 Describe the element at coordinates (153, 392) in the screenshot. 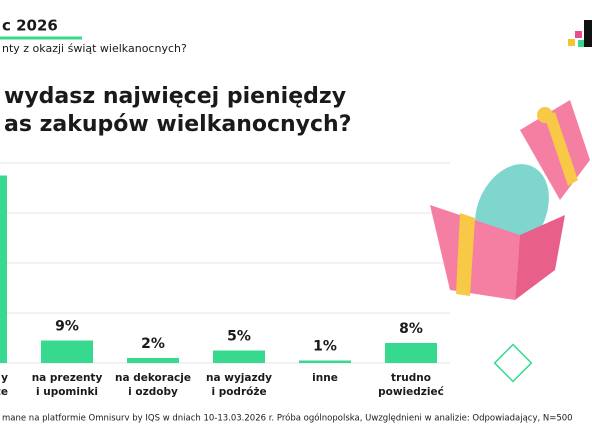

I see `x-tick-label: i ozdoby` at that location.